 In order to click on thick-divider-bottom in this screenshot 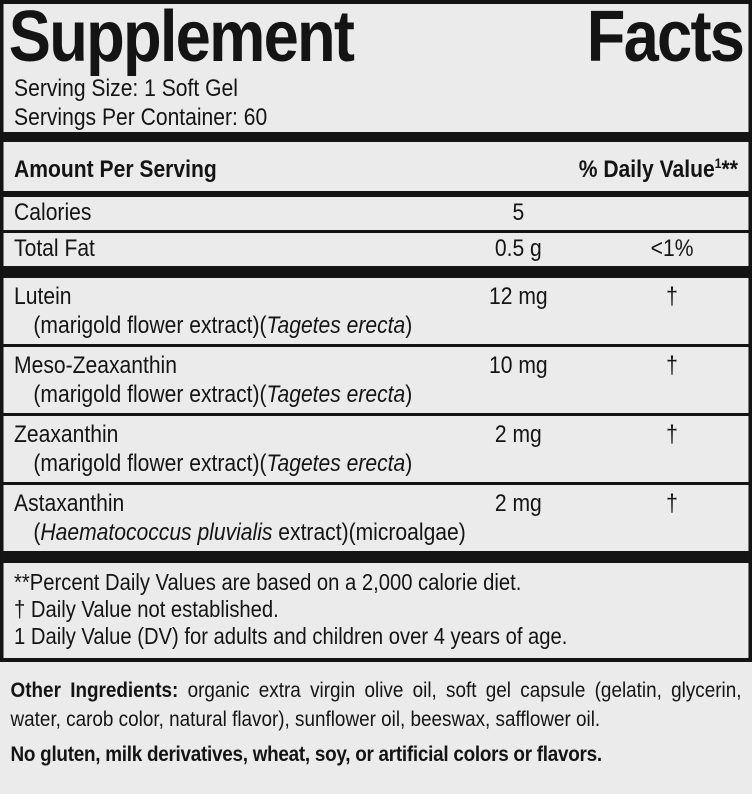, I will do `click(376, 557)`.